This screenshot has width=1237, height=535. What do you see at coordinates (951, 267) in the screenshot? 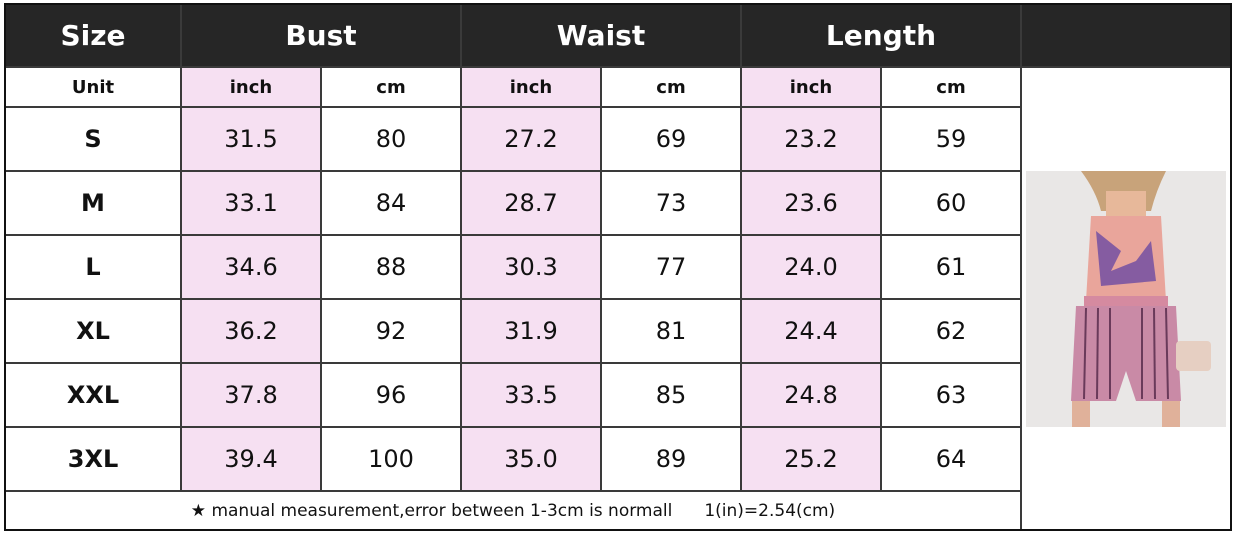
I see `measure-cell: 61` at bounding box center [951, 267].